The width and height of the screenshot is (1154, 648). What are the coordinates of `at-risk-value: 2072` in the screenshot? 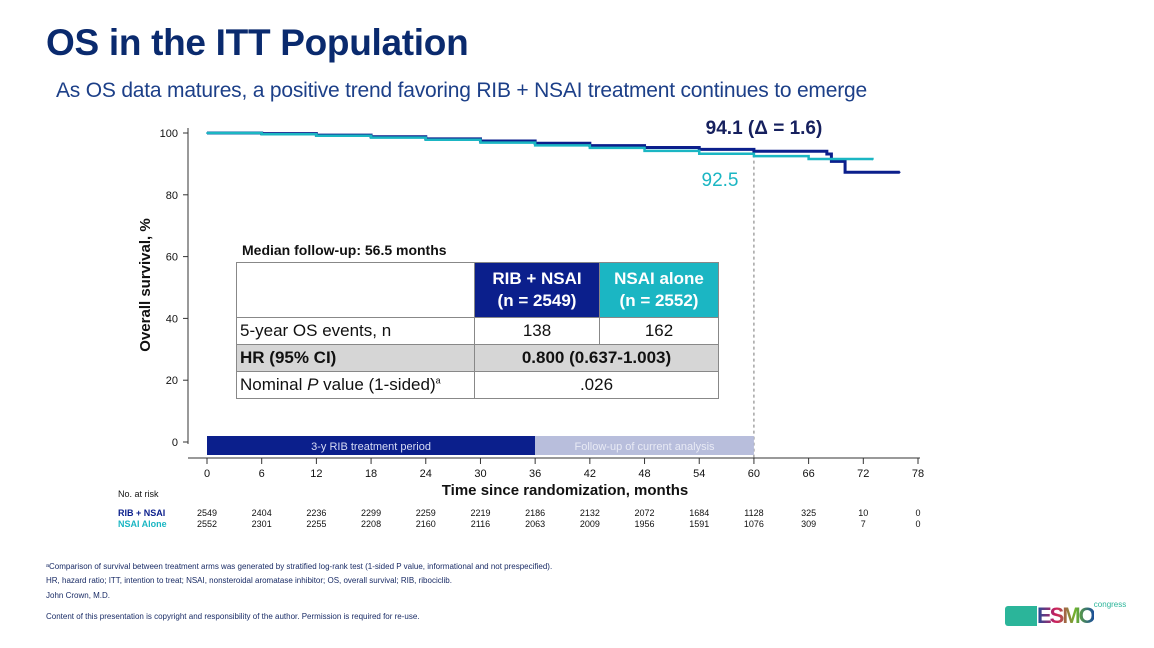 It's located at (645, 513).